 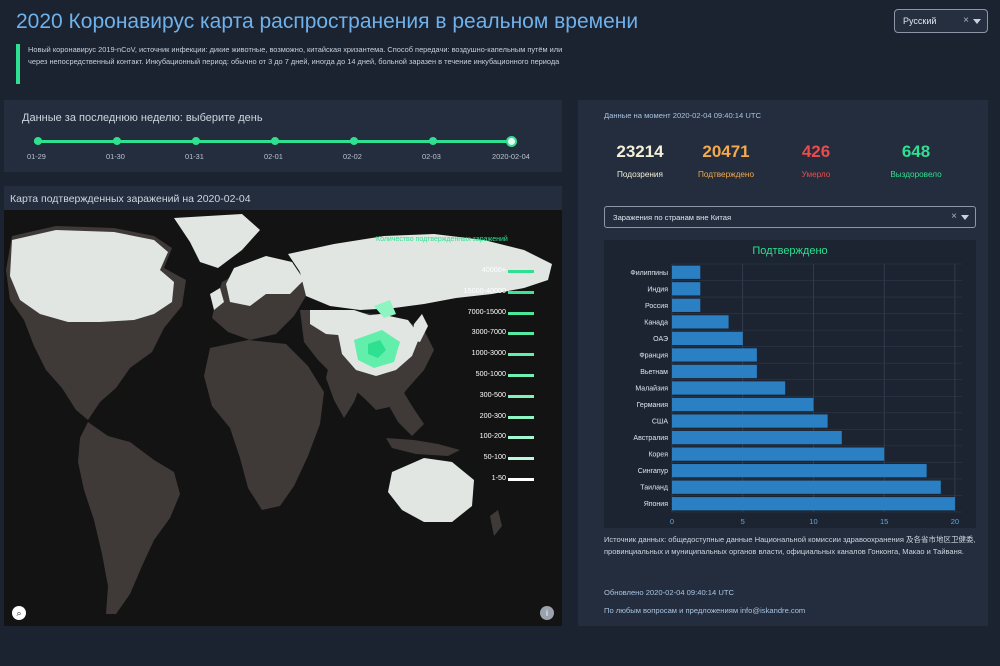 I want to click on map-india, so click(x=345, y=388).